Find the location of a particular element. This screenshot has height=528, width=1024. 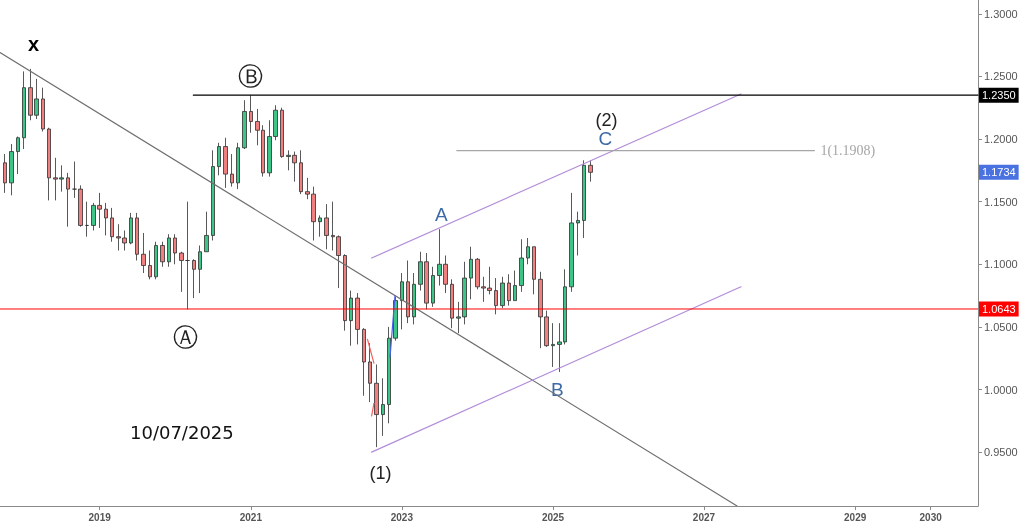

annotation: x is located at coordinates (34, 43).